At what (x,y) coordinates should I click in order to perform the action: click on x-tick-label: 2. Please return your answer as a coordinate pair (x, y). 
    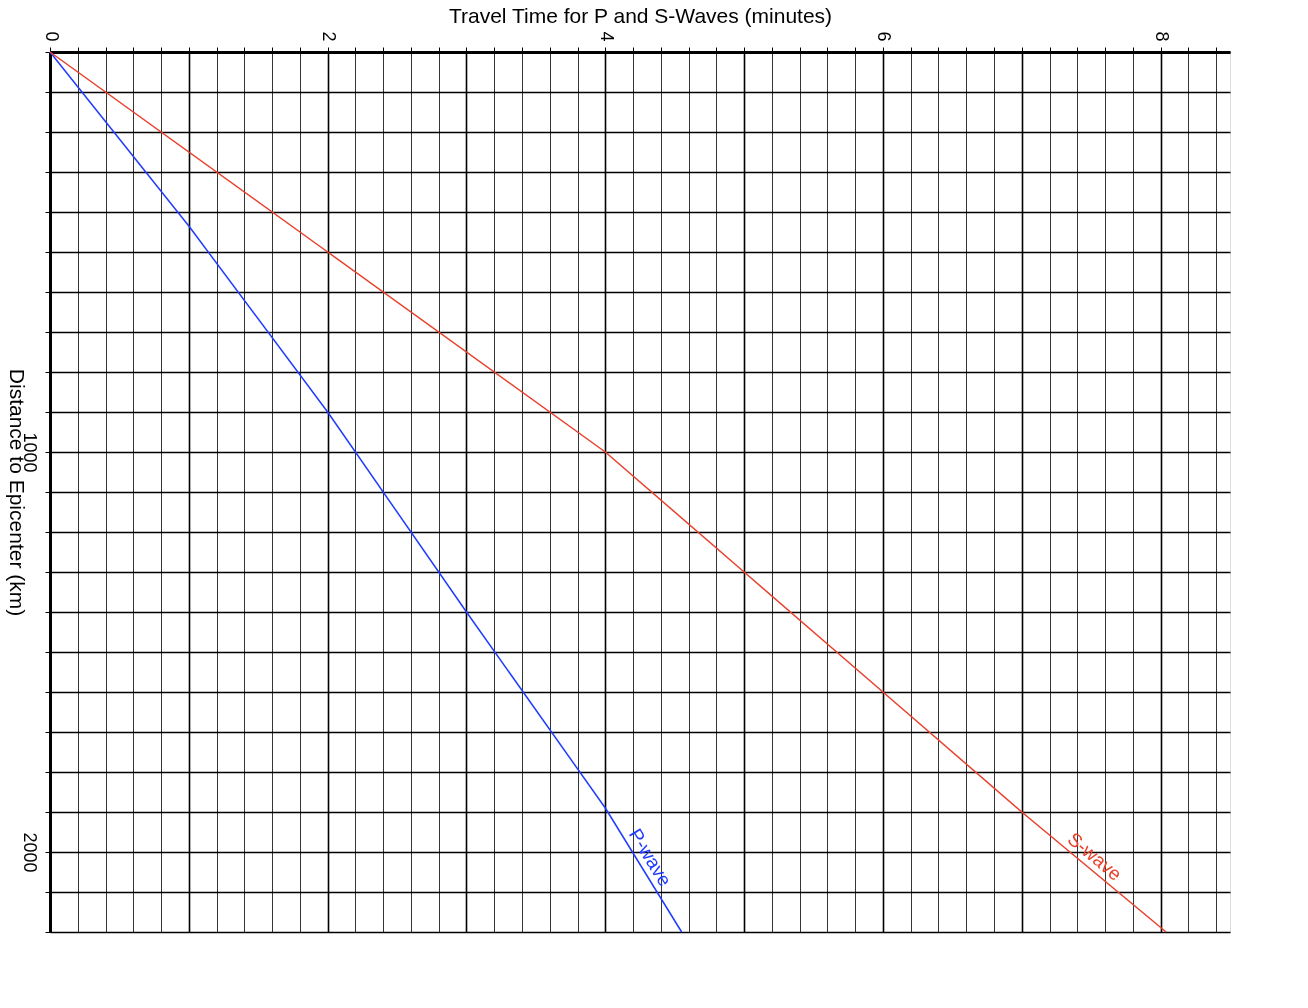
    Looking at the image, I should click on (329, 36).